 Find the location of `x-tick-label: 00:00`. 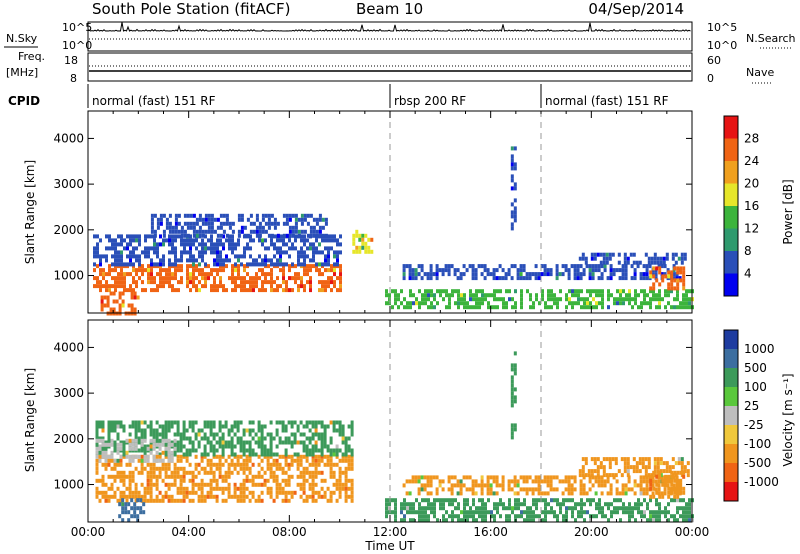

x-tick-label: 00:00 is located at coordinates (692, 532).